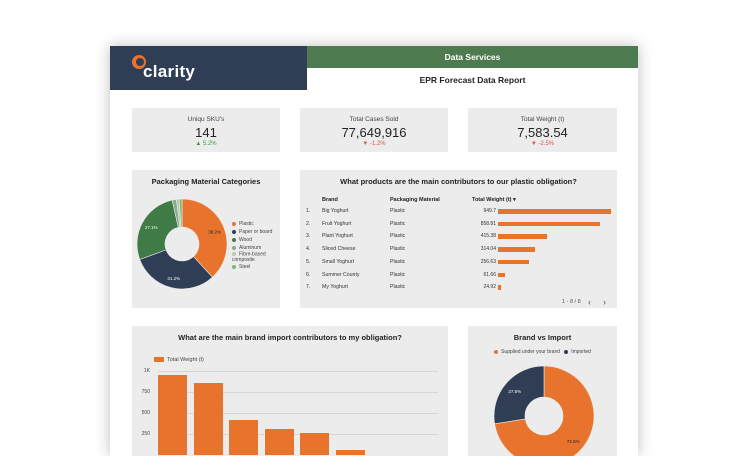  What do you see at coordinates (514, 200) in the screenshot?
I see `sort-desc-icon: ▾` at bounding box center [514, 200].